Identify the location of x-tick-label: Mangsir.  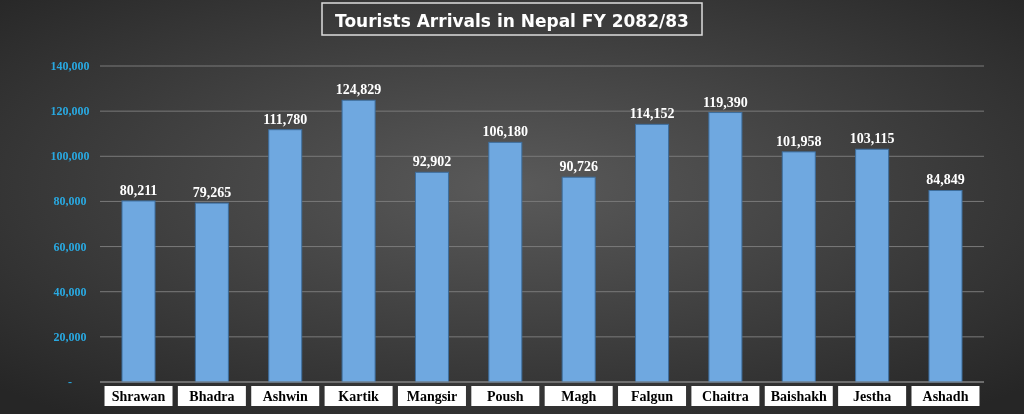
(432, 396).